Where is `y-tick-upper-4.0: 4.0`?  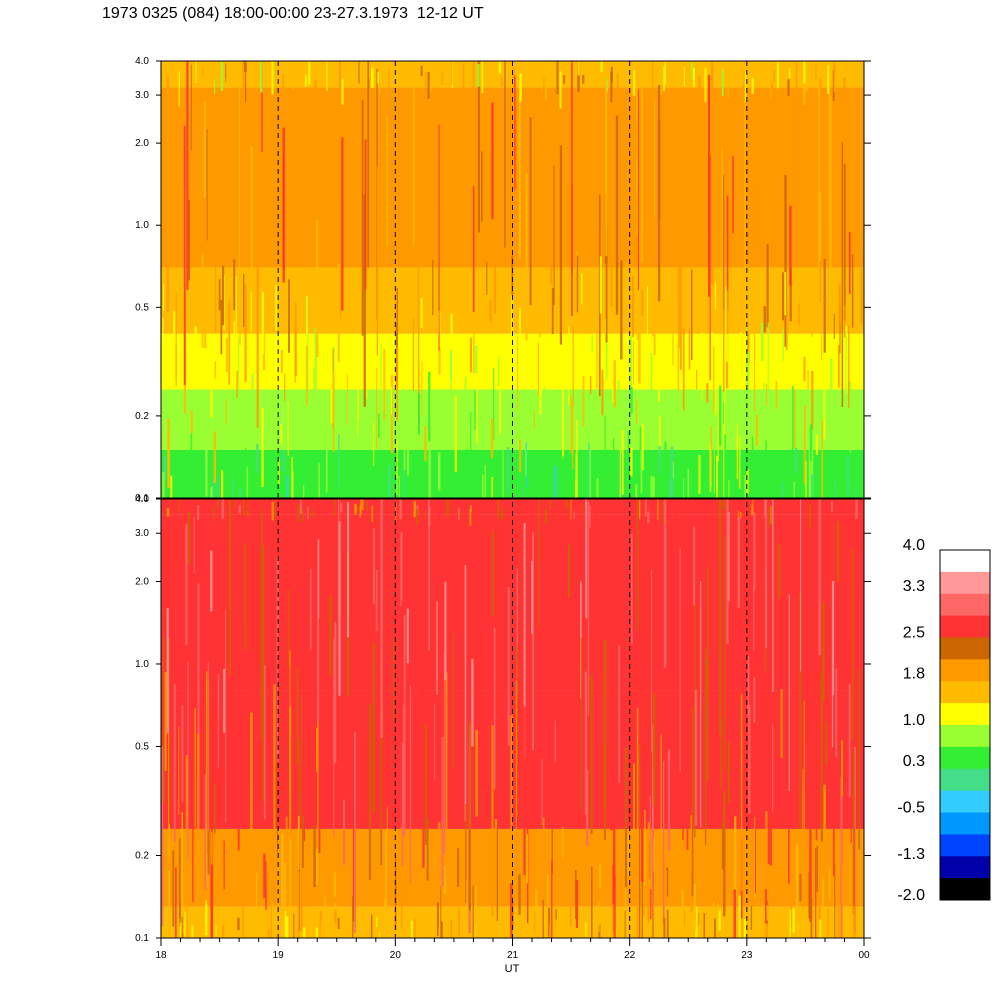 y-tick-upper-4.0: 4.0 is located at coordinates (142, 61).